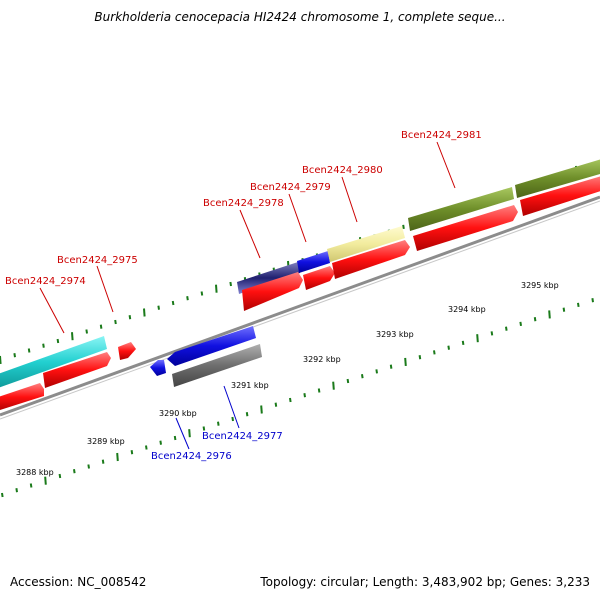  What do you see at coordinates (207, 417) in the screenshot?
I see `reverse-label-leaders` at bounding box center [207, 417].